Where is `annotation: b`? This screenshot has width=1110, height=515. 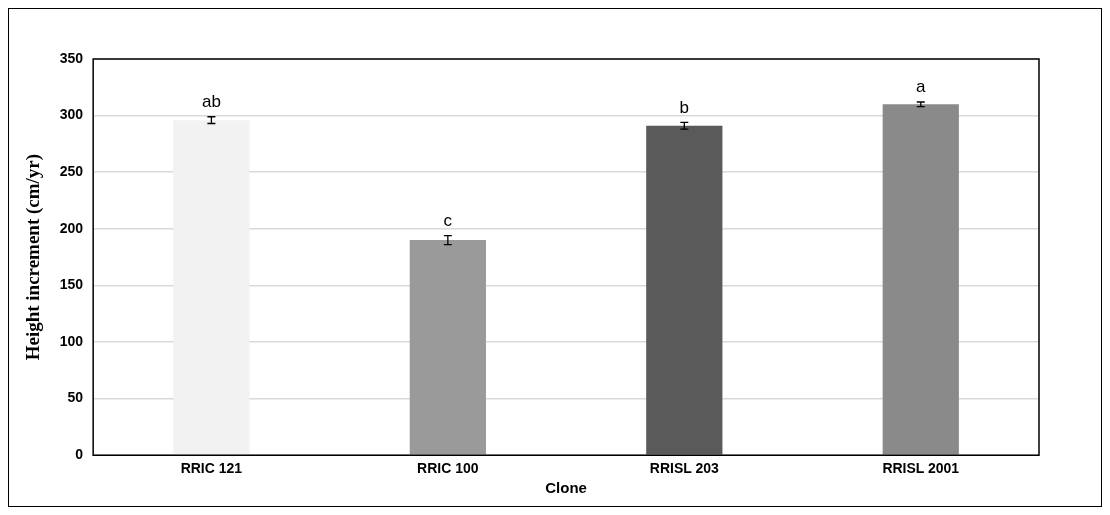
annotation: b is located at coordinates (684, 107).